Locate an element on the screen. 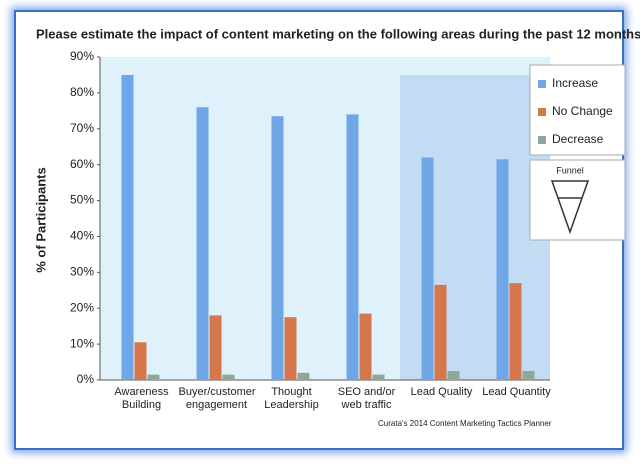 The width and height of the screenshot is (640, 466). x-tick-label: Lead Quantity is located at coordinates (516, 392).